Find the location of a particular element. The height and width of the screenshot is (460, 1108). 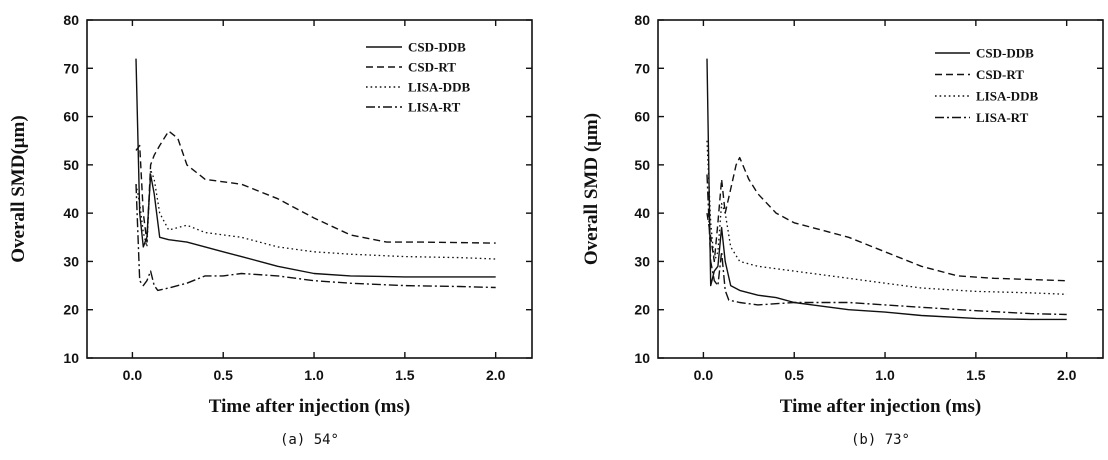

y-axis-title: Overall SMD(μm) is located at coordinates (18, 188).